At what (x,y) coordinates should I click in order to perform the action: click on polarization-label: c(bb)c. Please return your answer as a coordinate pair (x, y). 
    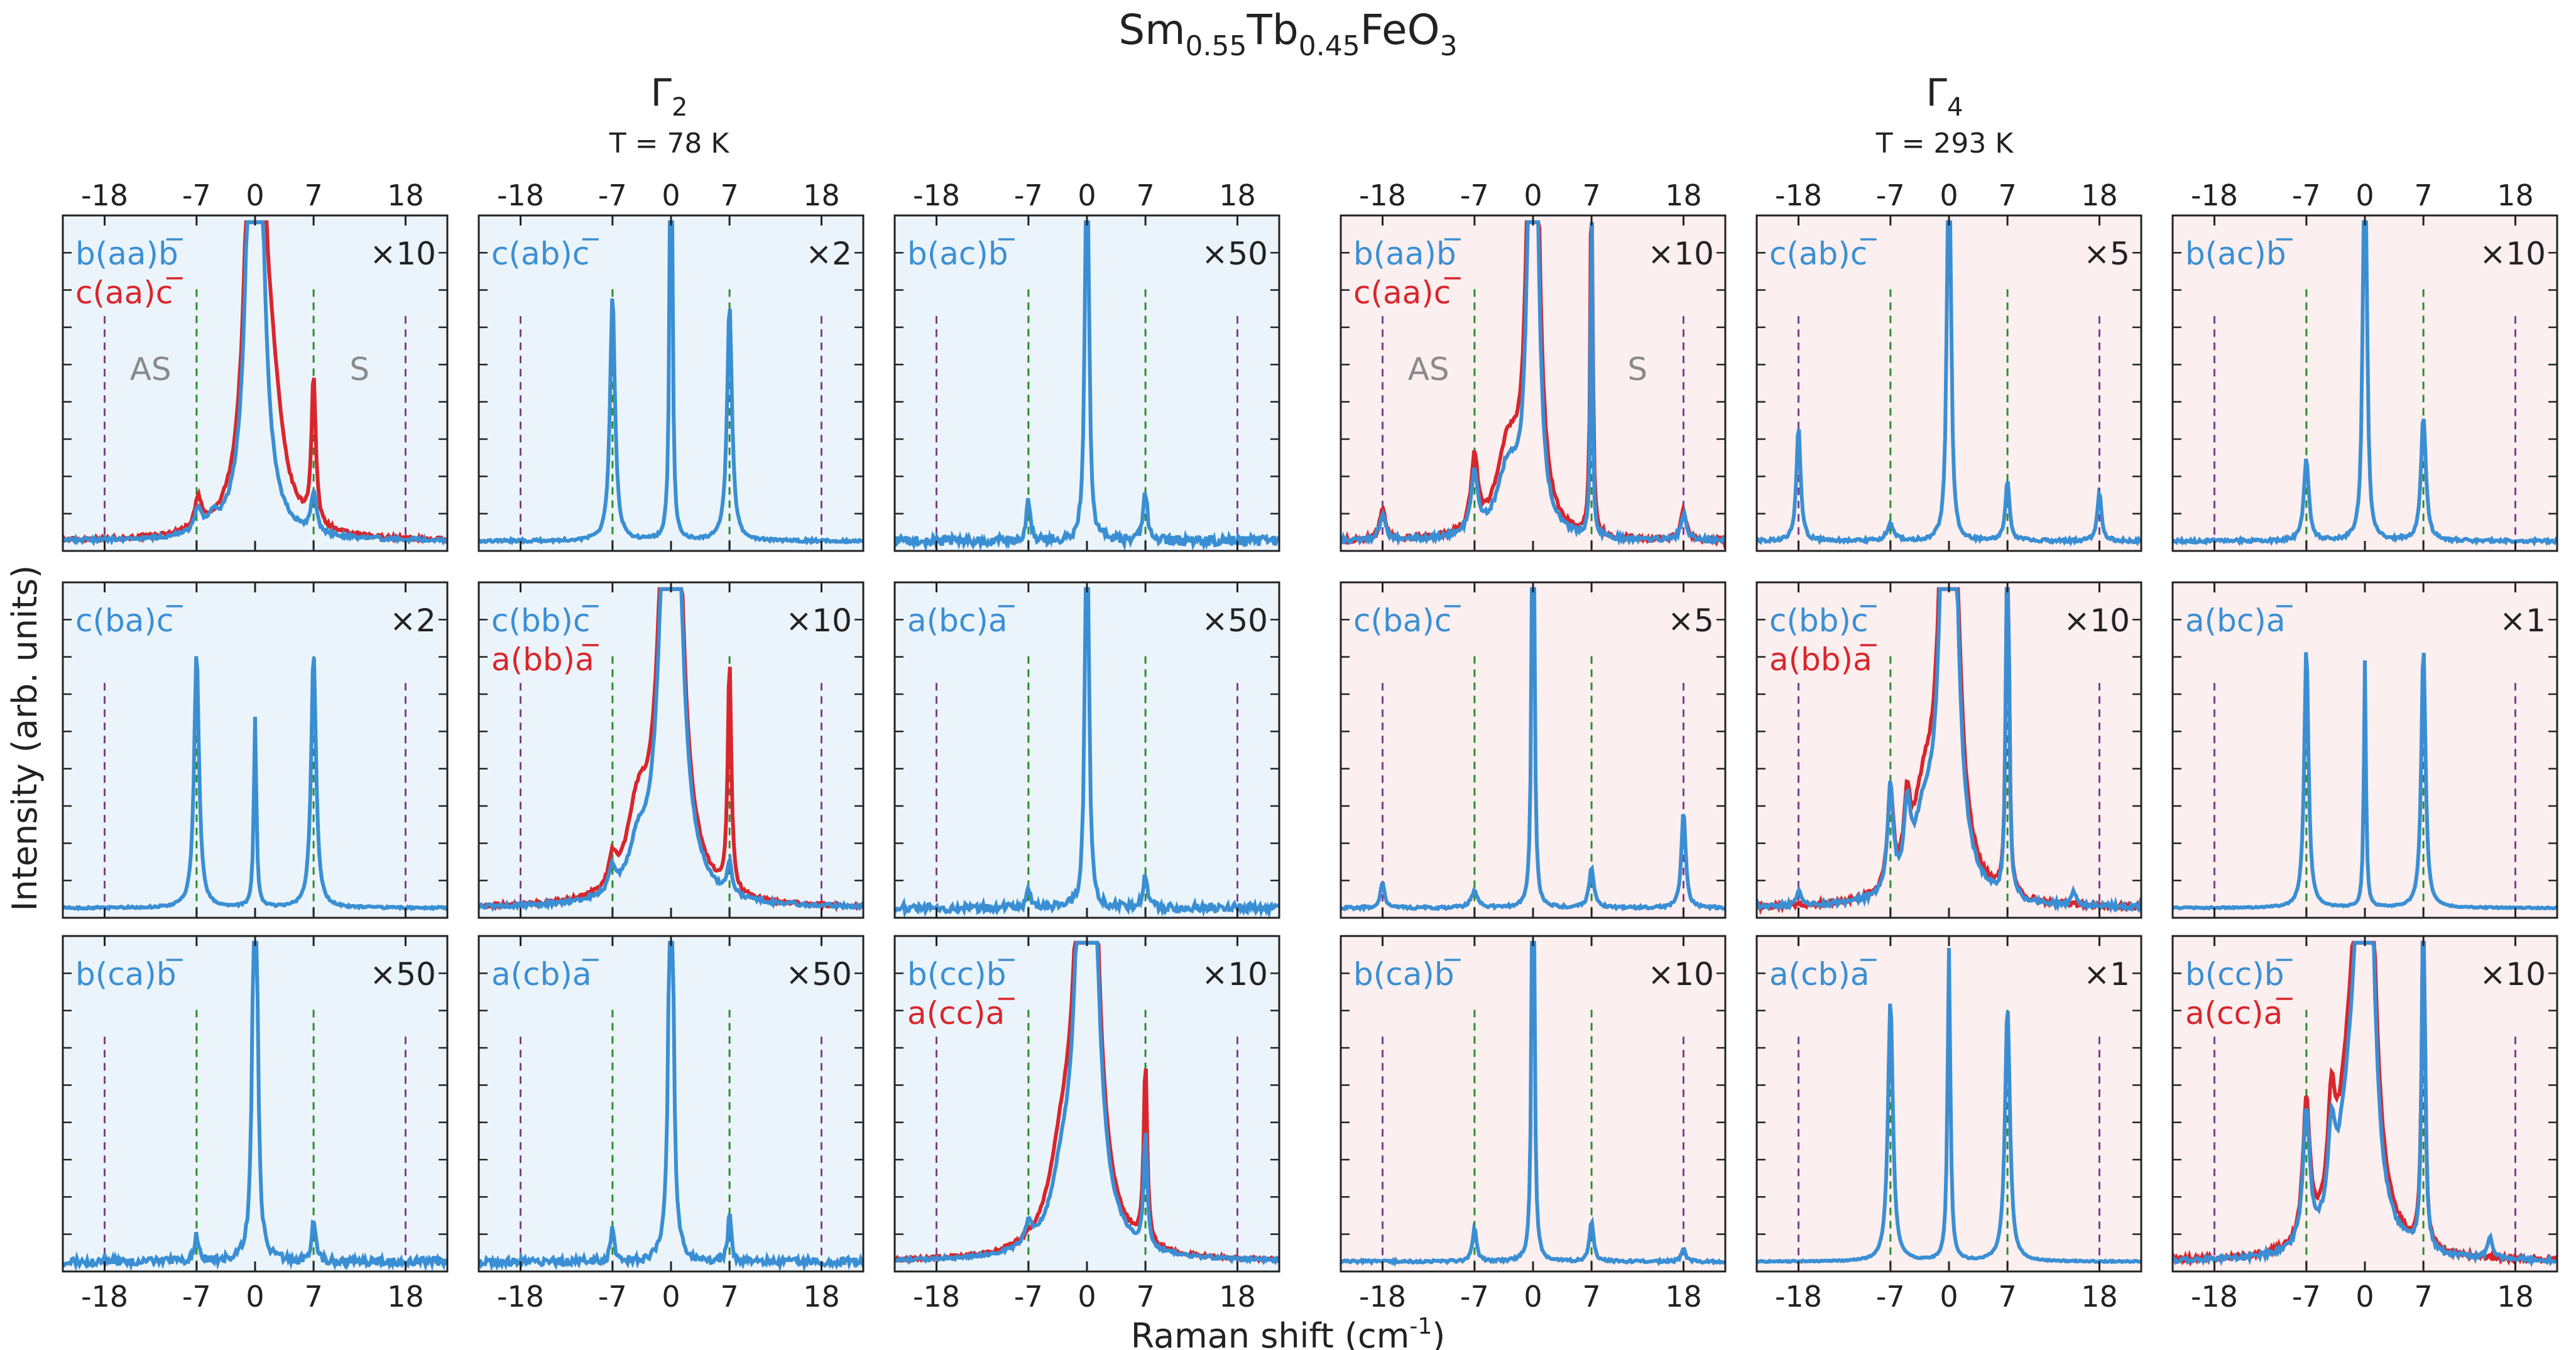
    Looking at the image, I should click on (1818, 620).